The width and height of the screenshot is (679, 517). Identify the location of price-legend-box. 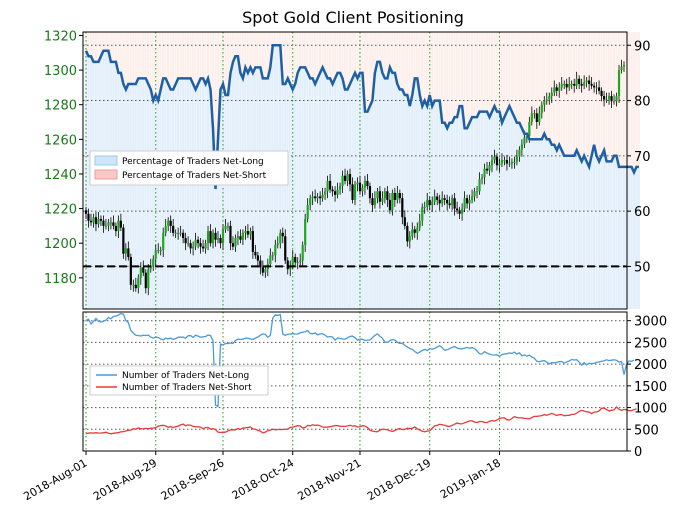
(189, 168).